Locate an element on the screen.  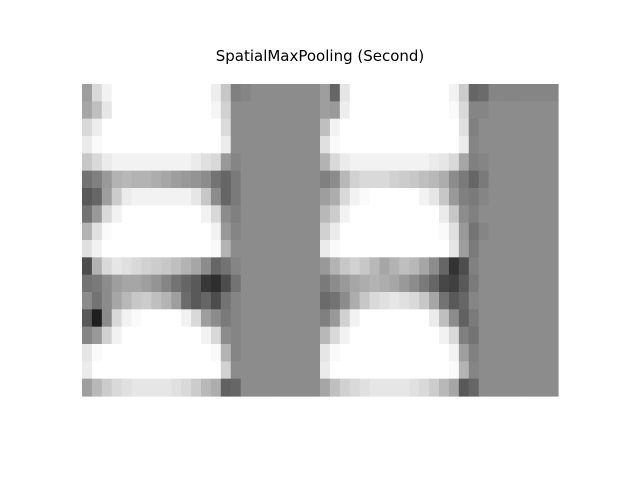
heatmap-cell-r2-c40 is located at coordinates (484, 127).